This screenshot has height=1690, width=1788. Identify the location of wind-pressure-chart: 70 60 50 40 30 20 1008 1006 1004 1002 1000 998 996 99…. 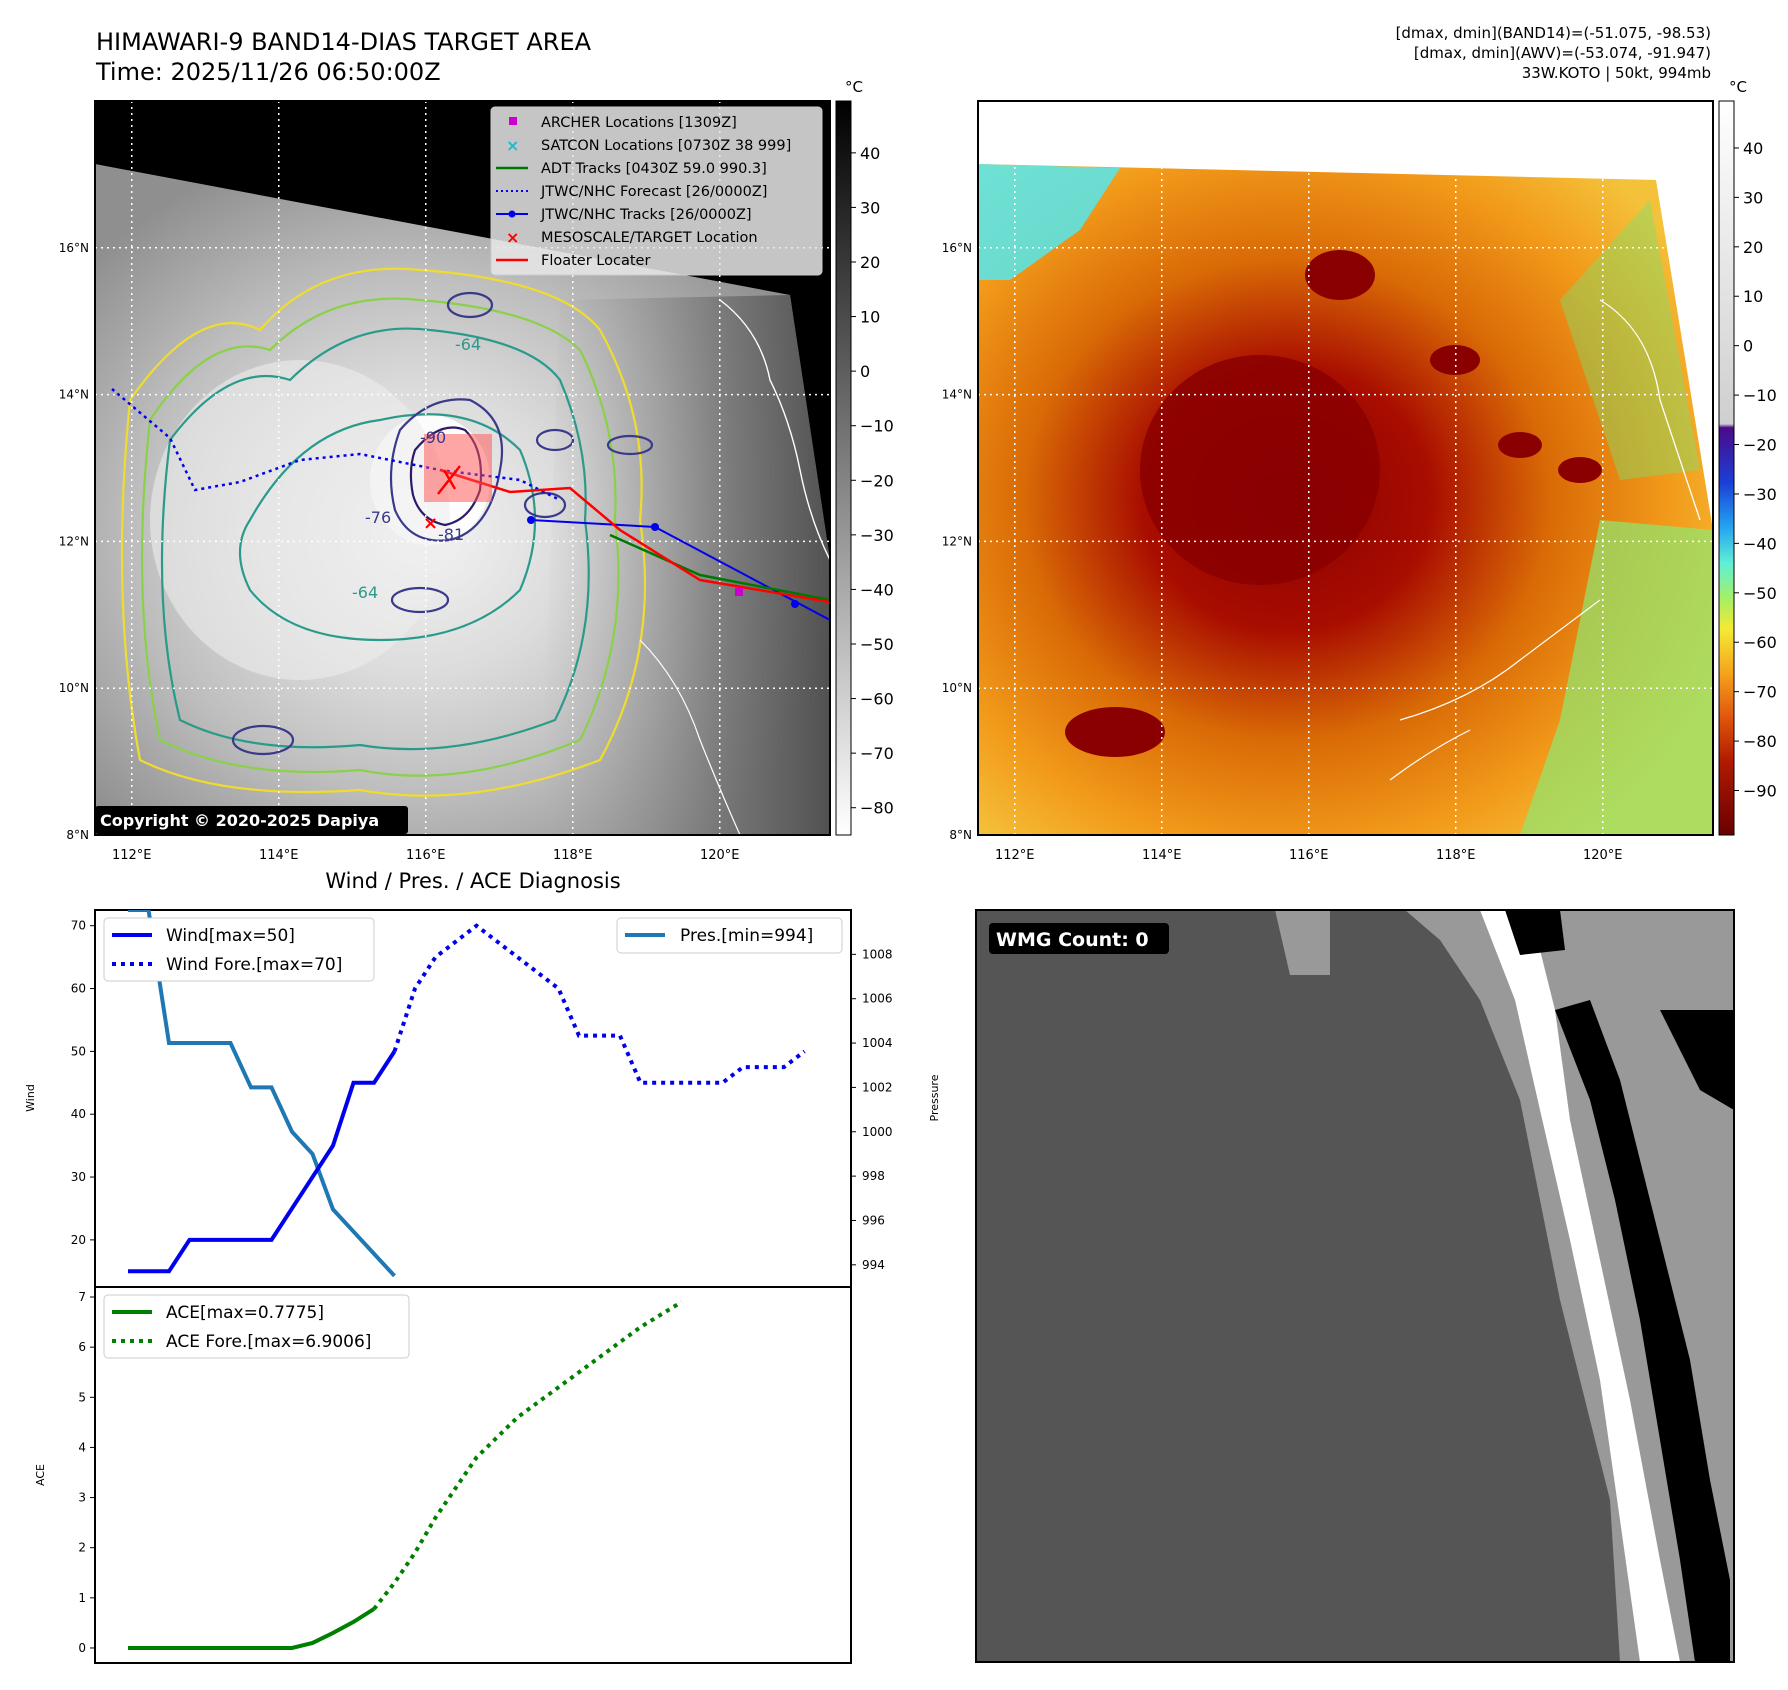
(482, 1098).